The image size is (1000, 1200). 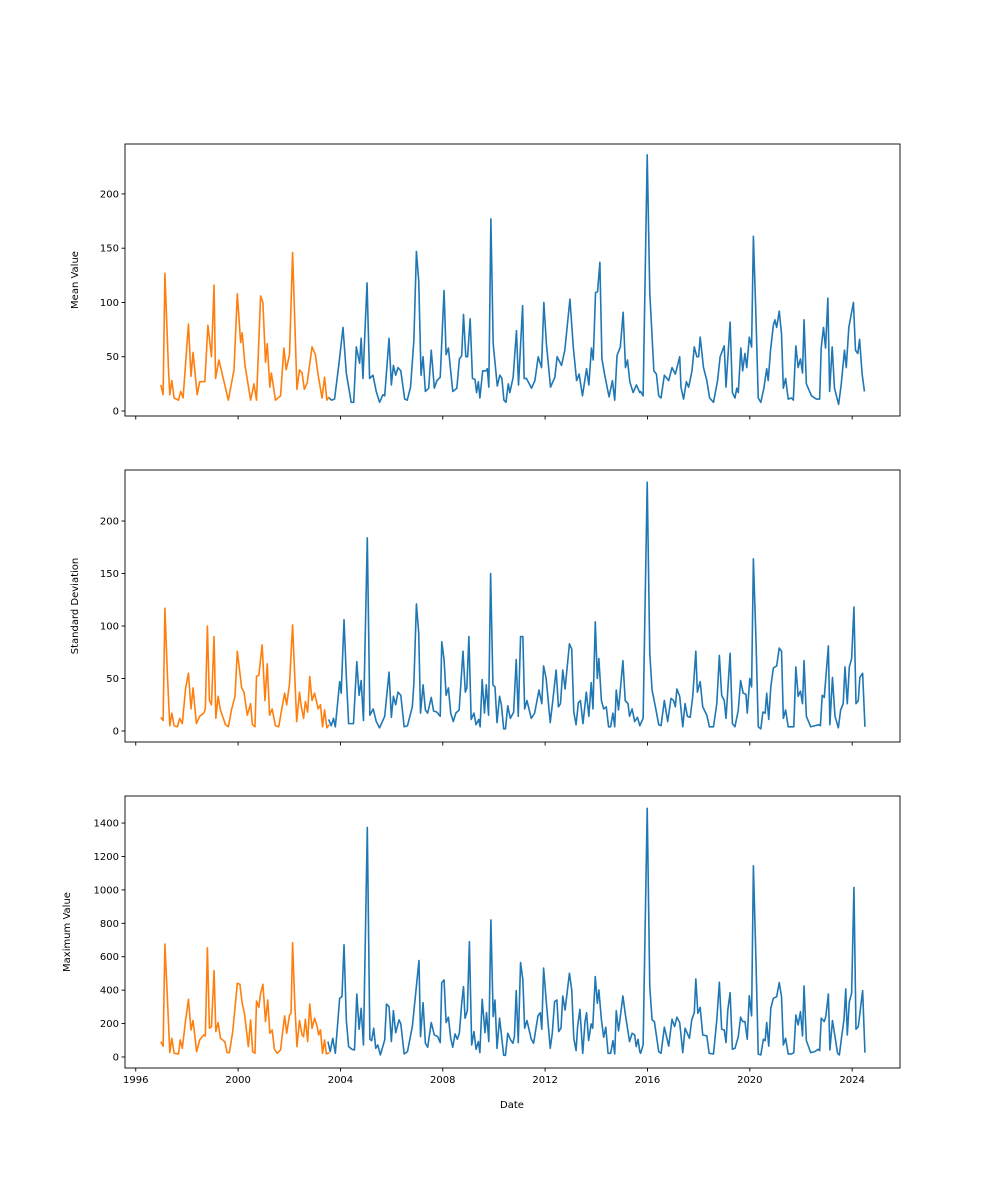 I want to click on y-tick-label: 400, so click(x=109, y=991).